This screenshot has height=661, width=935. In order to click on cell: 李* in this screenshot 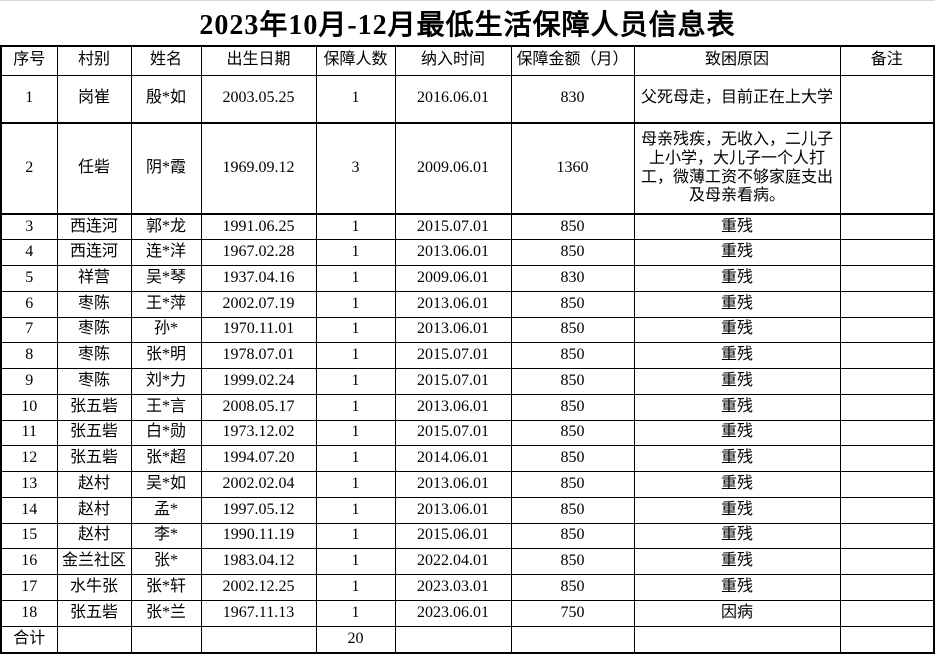, I will do `click(166, 536)`.